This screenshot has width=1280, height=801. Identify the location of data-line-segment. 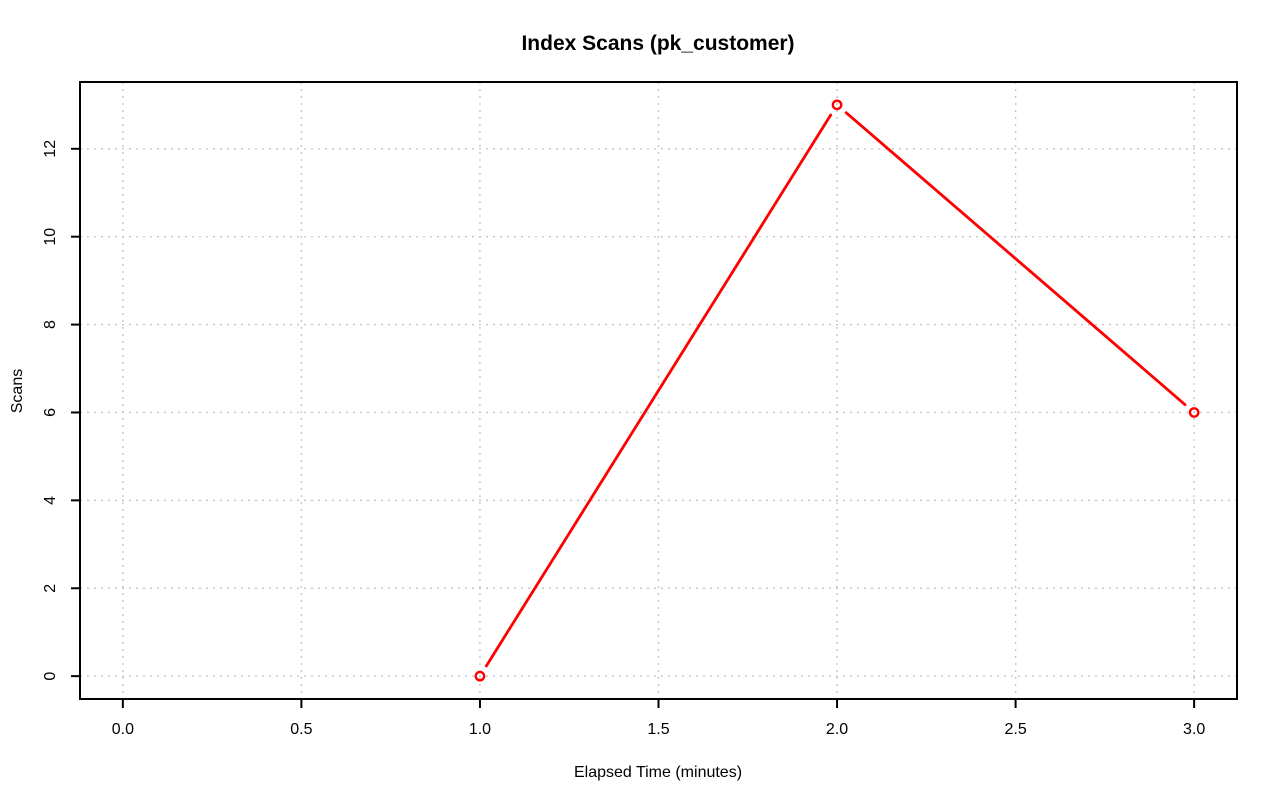
(1015, 259).